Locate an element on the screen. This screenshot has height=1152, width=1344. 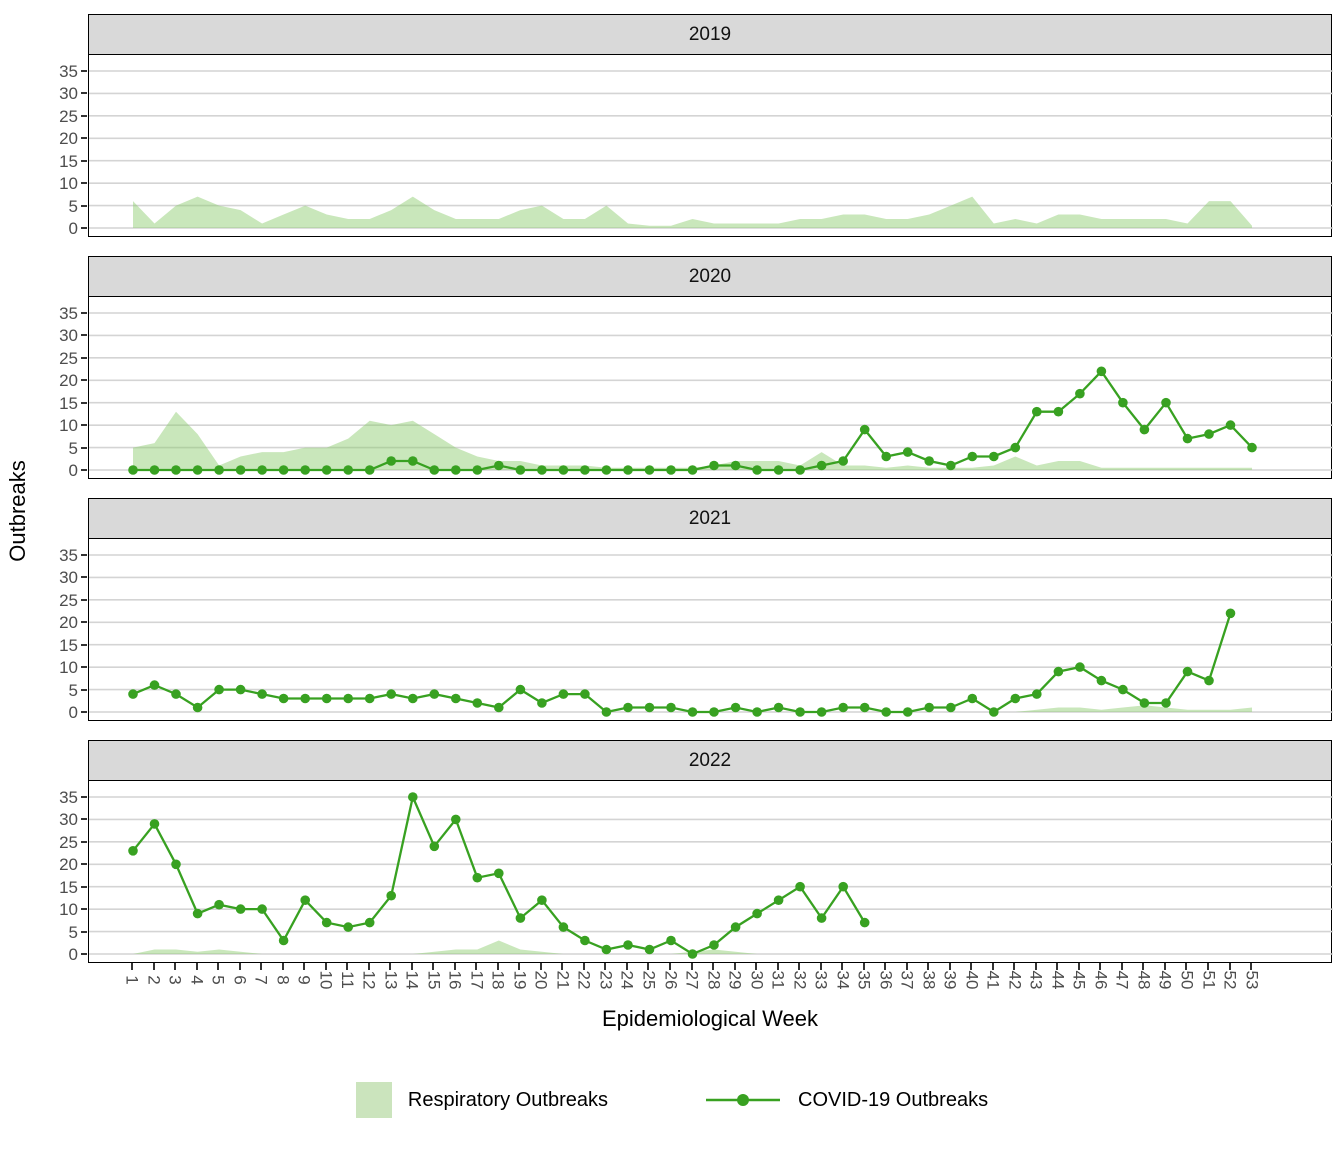
strip-label: 2019 is located at coordinates (710, 34).